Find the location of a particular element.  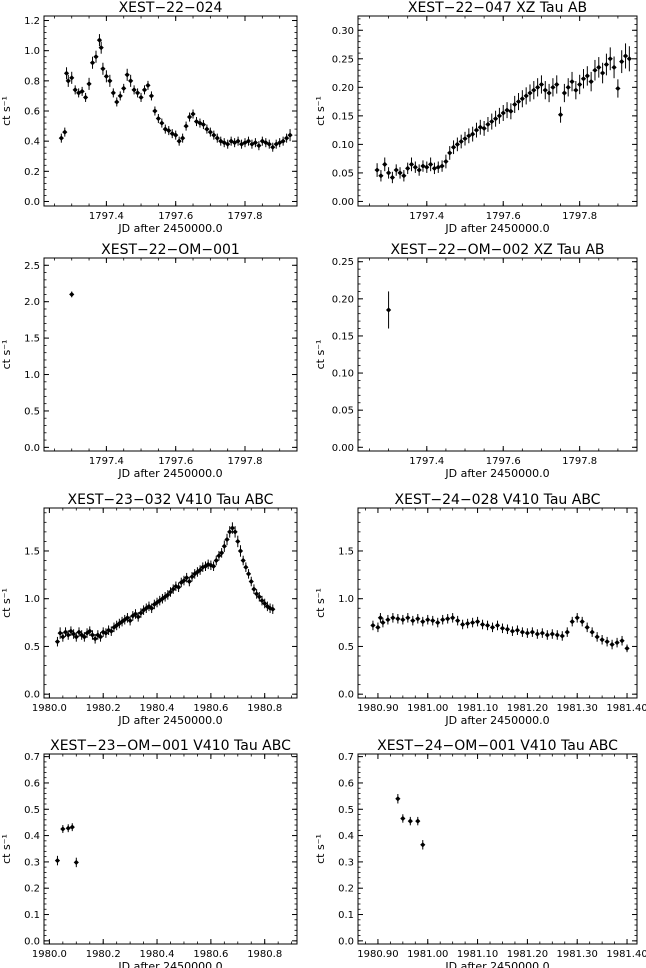

y-tick-label: 0.5 is located at coordinates (346, 647).